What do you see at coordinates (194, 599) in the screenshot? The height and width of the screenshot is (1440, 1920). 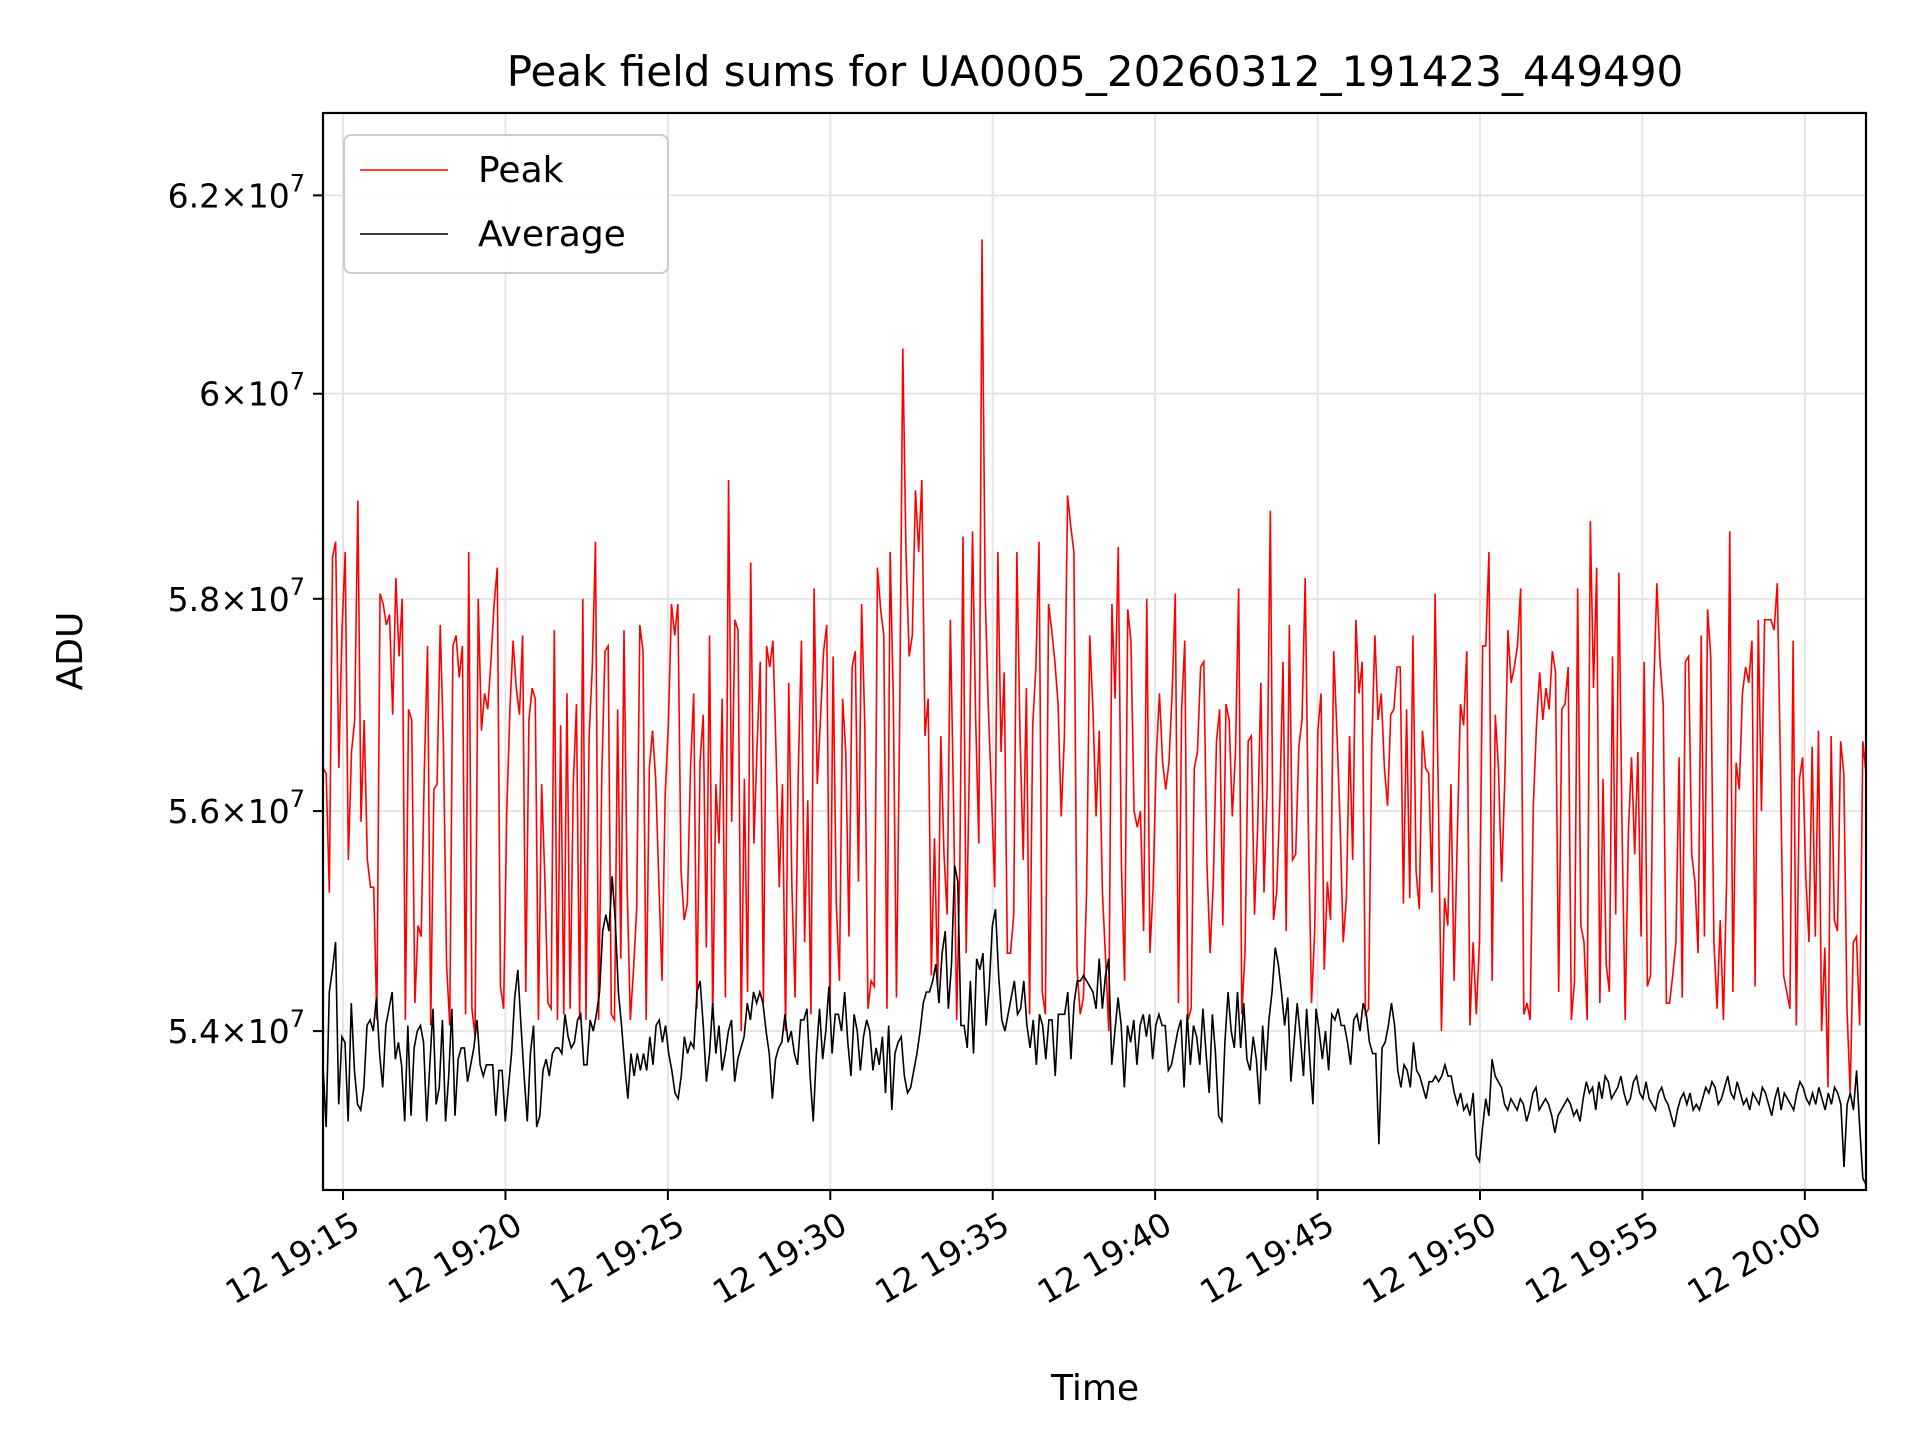 I see `y-tick-mantissa: 5.8` at bounding box center [194, 599].